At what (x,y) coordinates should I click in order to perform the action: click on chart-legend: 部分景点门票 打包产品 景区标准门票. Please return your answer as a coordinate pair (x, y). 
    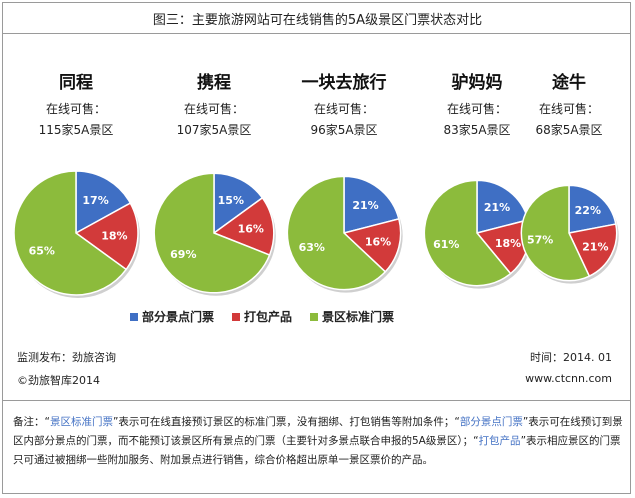
    Looking at the image, I should click on (262, 316).